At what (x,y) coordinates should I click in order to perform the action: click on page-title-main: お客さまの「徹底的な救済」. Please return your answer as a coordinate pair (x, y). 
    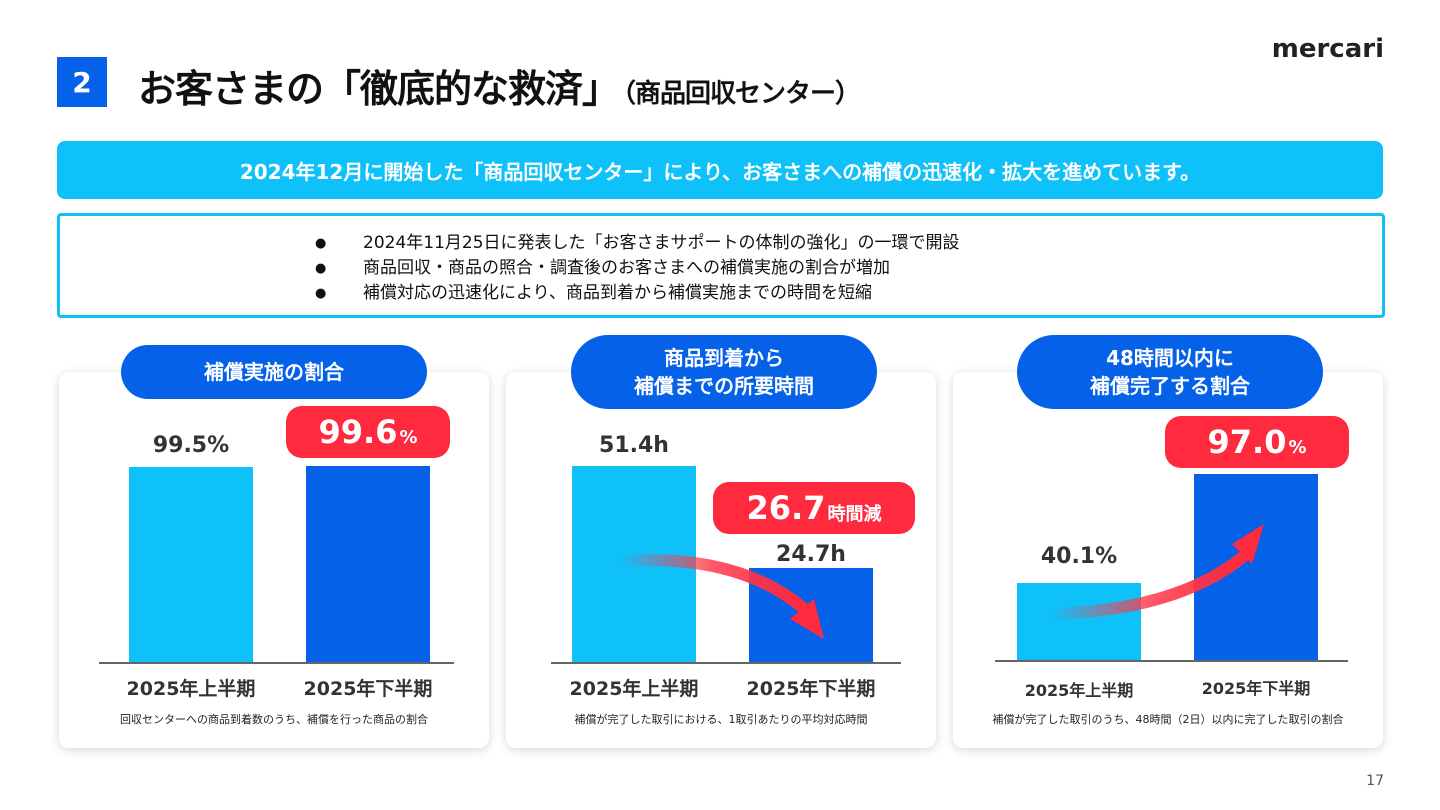
    Looking at the image, I should click on (379, 89).